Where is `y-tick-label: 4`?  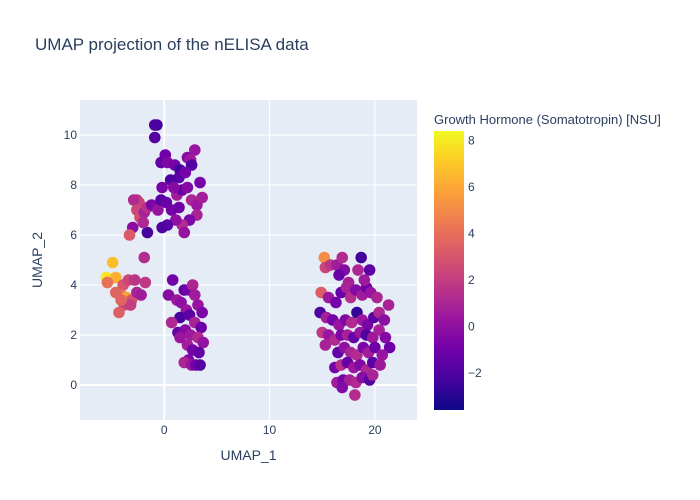
y-tick-label: 4 is located at coordinates (73, 285).